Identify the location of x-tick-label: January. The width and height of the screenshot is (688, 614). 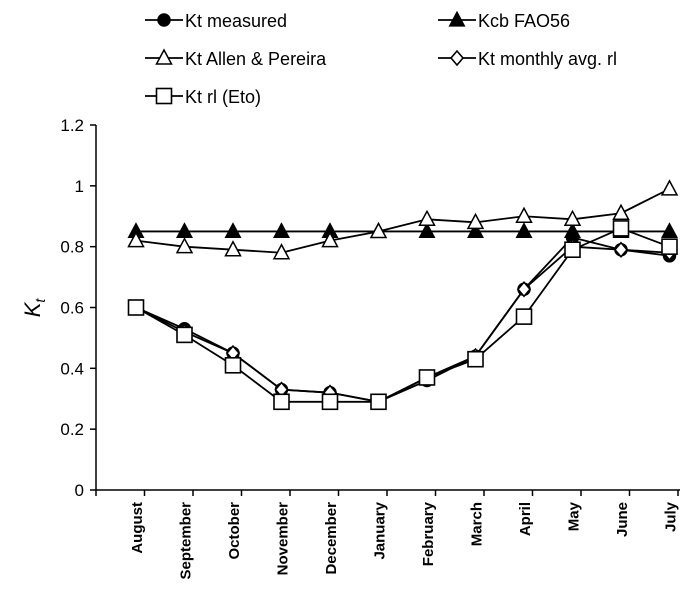
(380, 530).